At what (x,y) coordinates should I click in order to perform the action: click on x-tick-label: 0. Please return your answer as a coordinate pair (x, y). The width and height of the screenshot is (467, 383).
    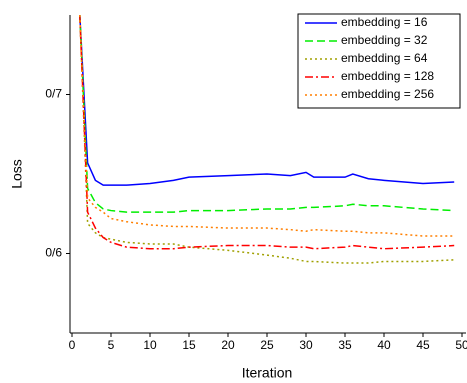
    Looking at the image, I should click on (72, 345).